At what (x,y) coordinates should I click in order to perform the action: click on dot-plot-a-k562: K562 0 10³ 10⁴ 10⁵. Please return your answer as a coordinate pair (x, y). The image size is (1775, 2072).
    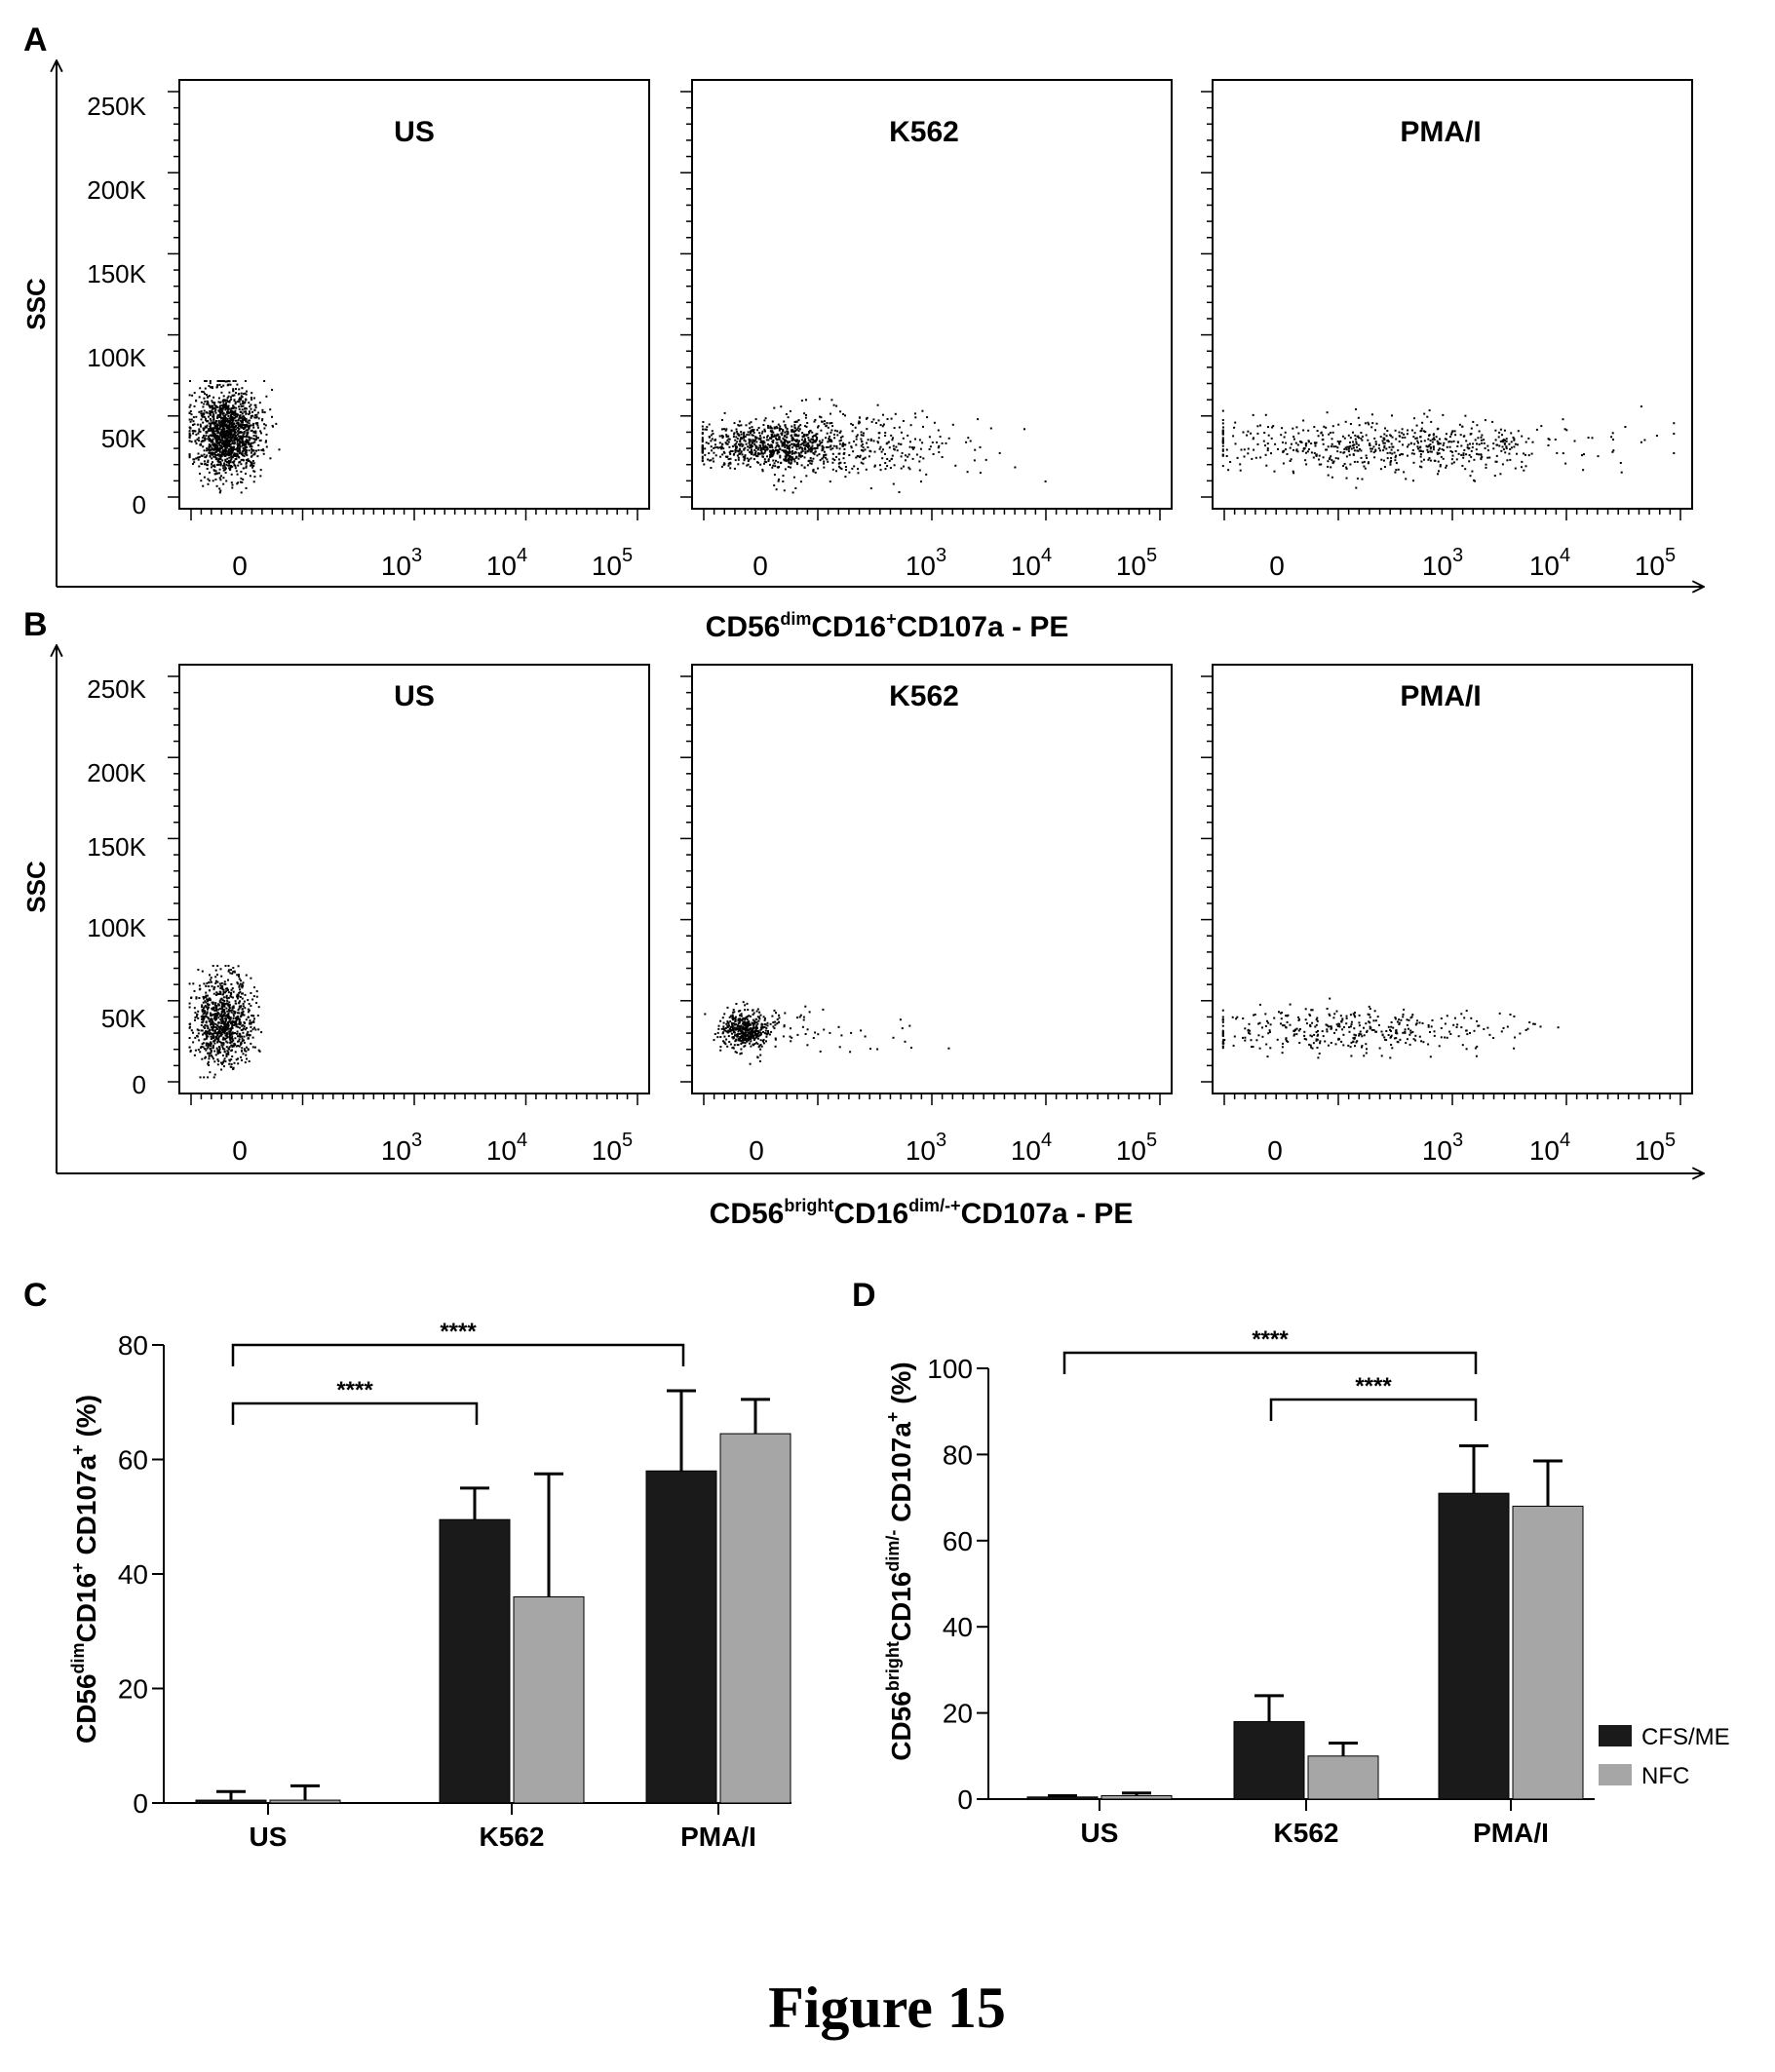
    Looking at the image, I should click on (926, 330).